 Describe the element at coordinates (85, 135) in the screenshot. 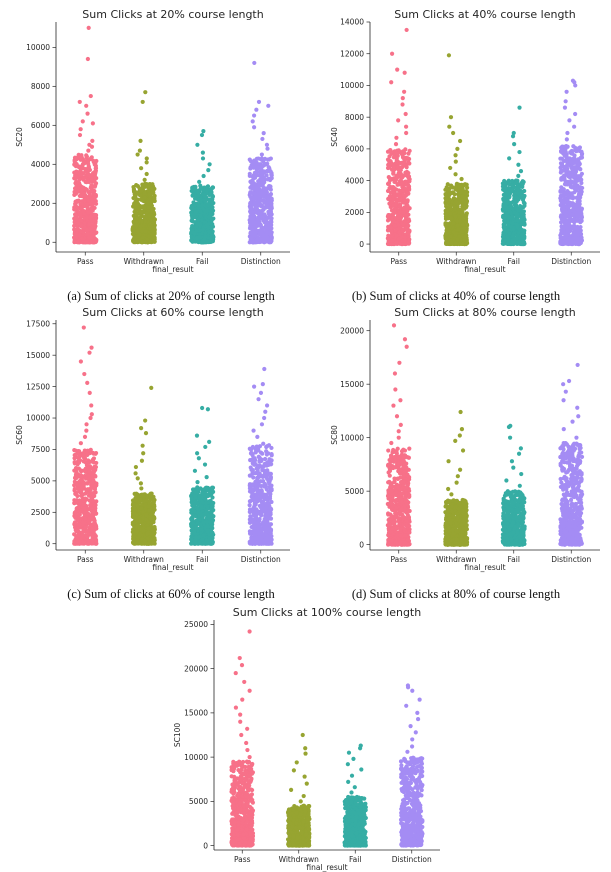

I see `series-pass` at that location.